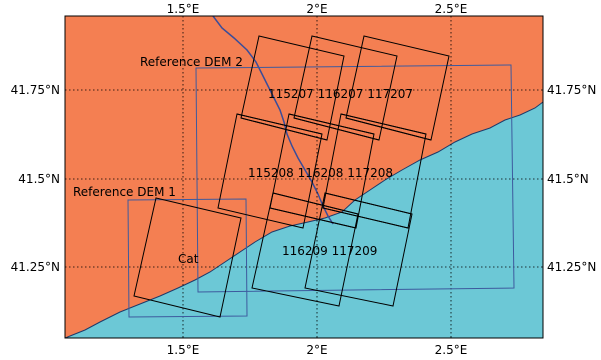 Image resolution: width=601 pixels, height=360 pixels. I want to click on lat-tick-left-41-75: 41.75°N, so click(35, 90).